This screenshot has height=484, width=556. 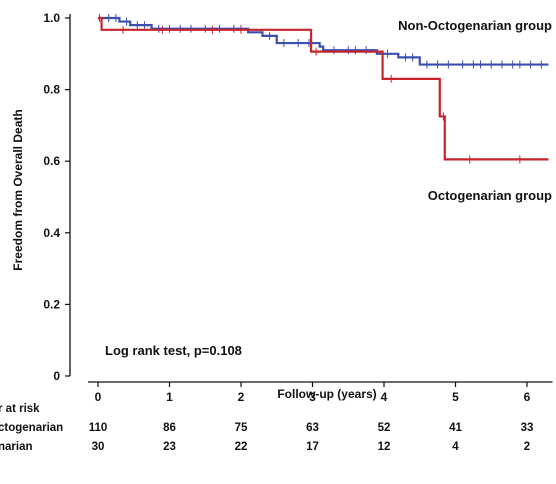 I want to click on risk-cell: 33, so click(x=527, y=428).